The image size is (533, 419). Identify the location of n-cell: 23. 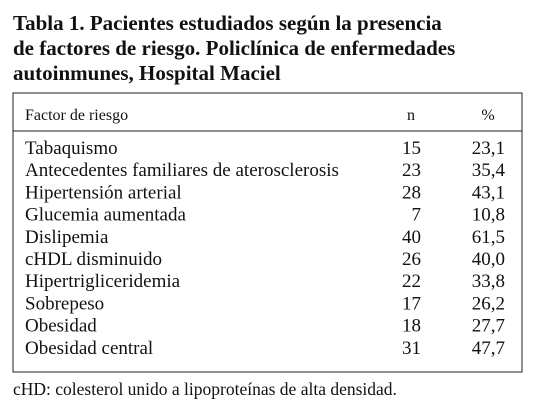
(411, 170).